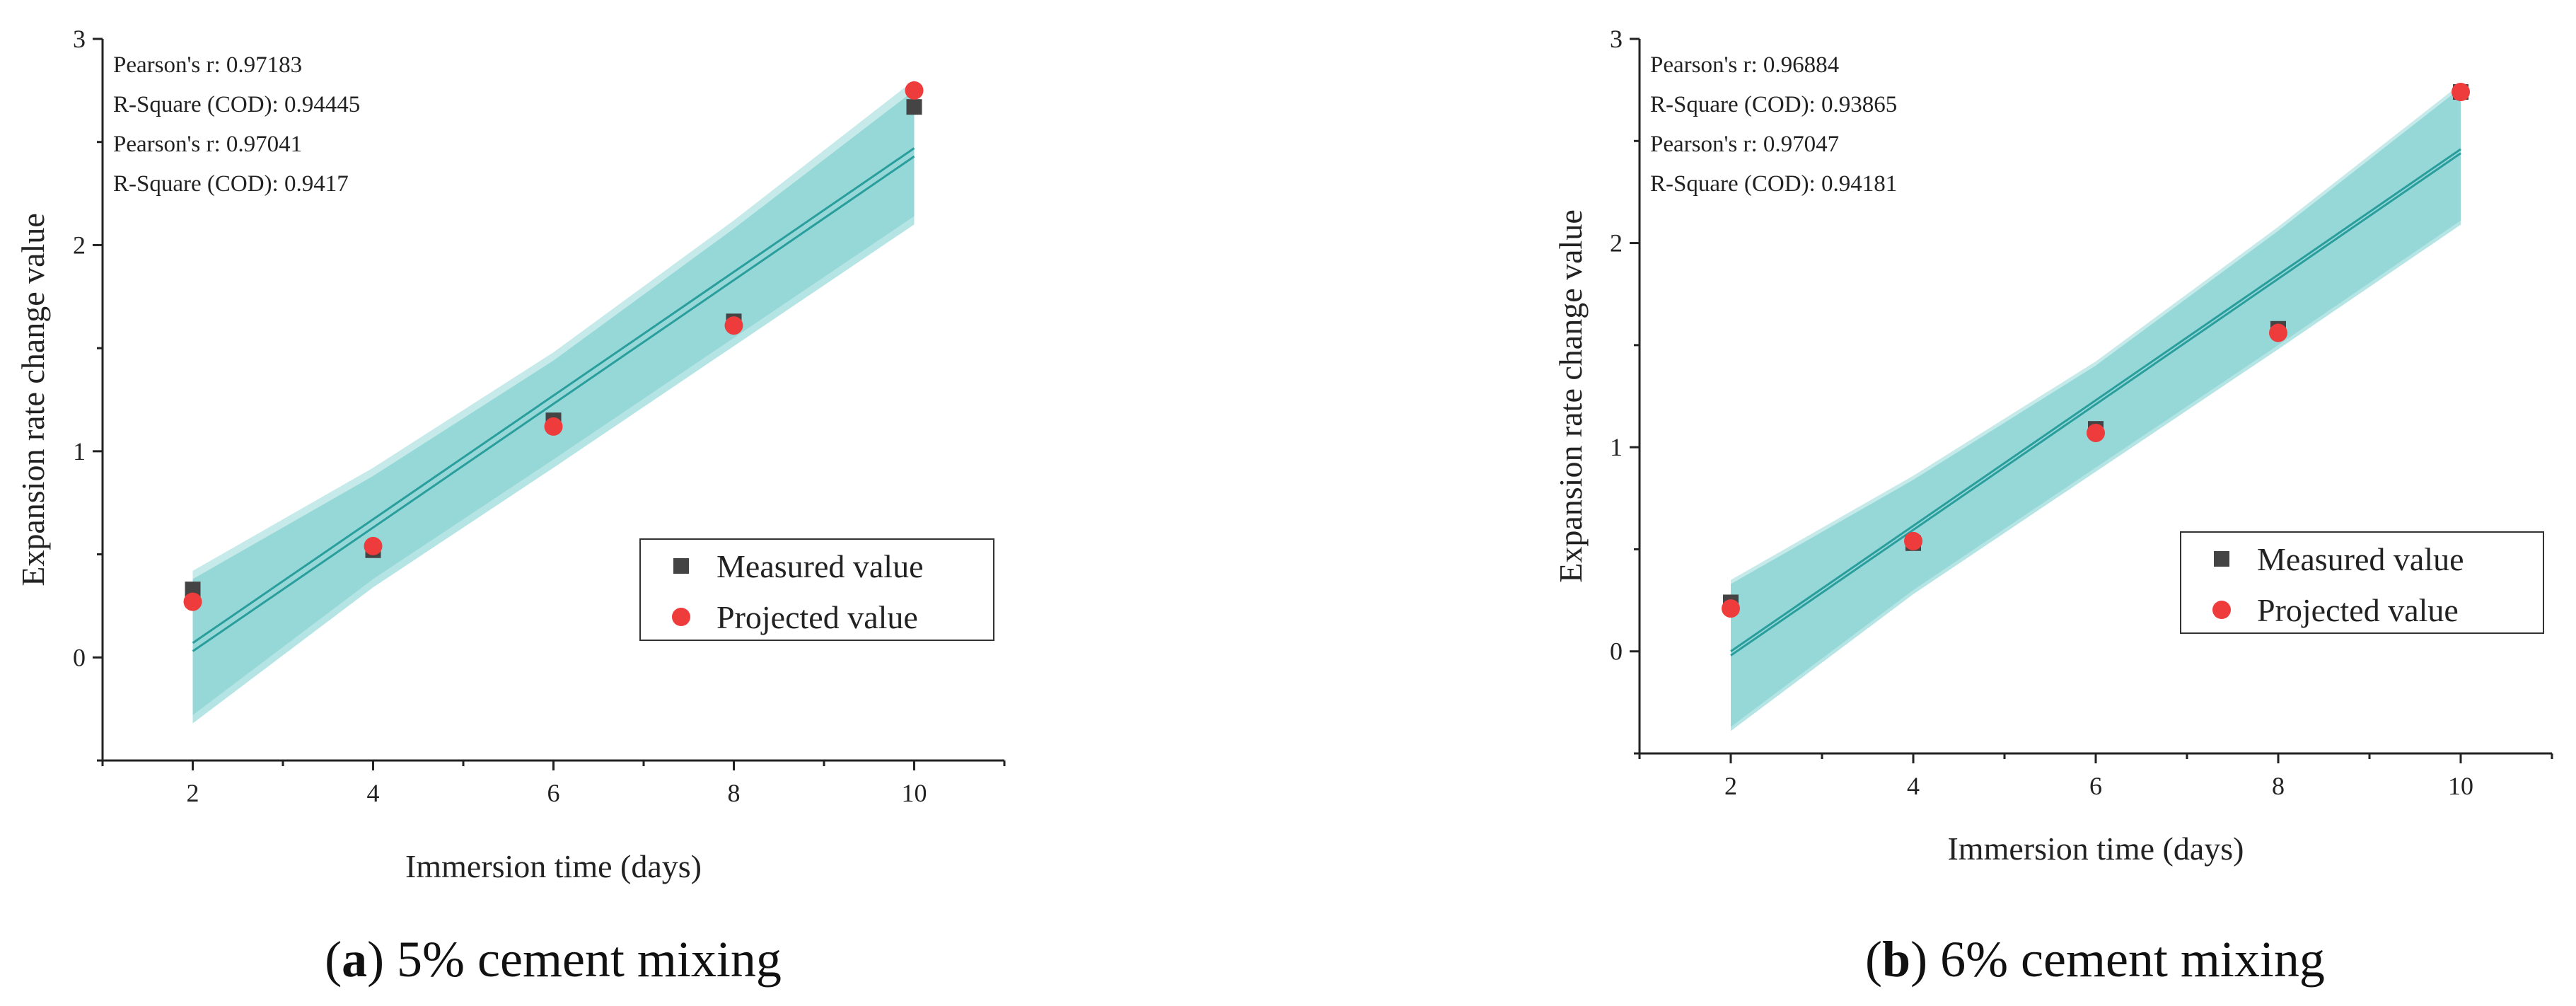 Image resolution: width=2576 pixels, height=1006 pixels. I want to click on fit-statistic: R-Square (COD): 0.94181, so click(1773, 184).